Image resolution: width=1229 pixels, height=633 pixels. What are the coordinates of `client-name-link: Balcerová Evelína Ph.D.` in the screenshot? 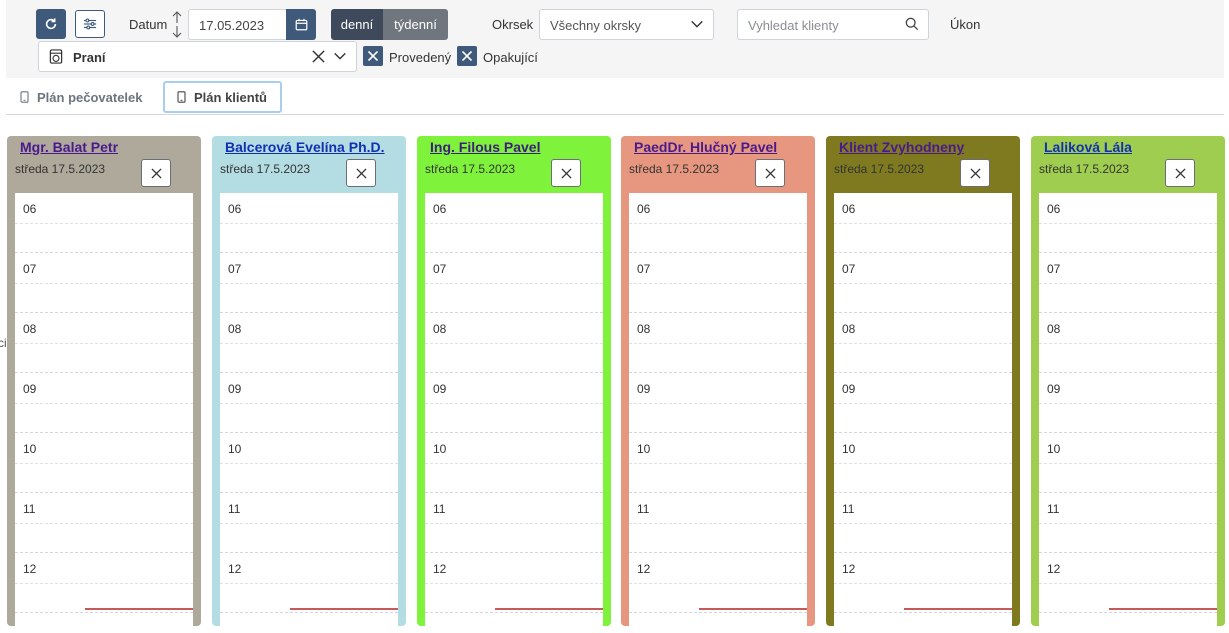 It's located at (305, 147).